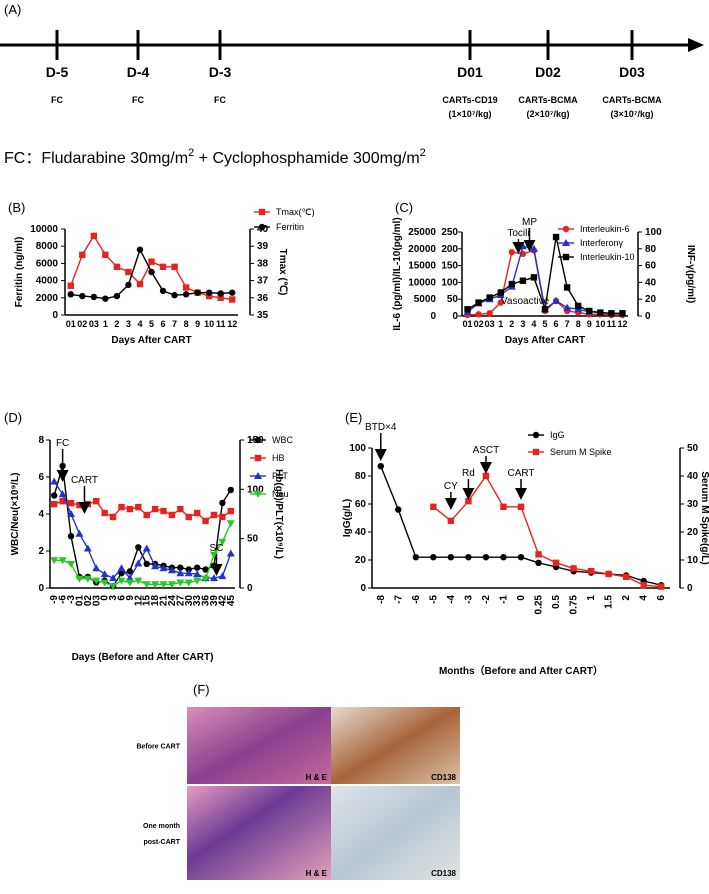 Image resolution: width=709 pixels, height=894 pixels. Describe the element at coordinates (404, 207) in the screenshot. I see `panel-label: (C)` at that location.